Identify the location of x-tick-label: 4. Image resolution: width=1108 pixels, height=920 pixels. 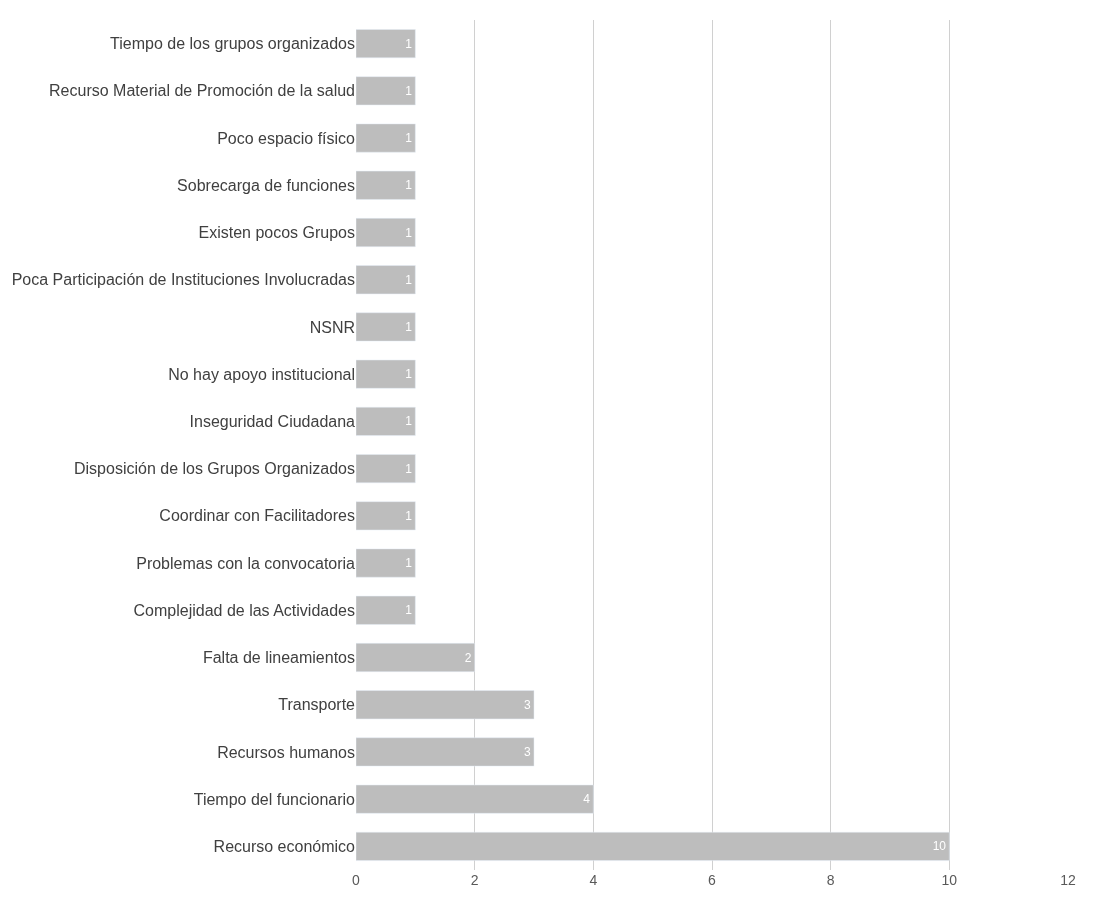
(593, 880).